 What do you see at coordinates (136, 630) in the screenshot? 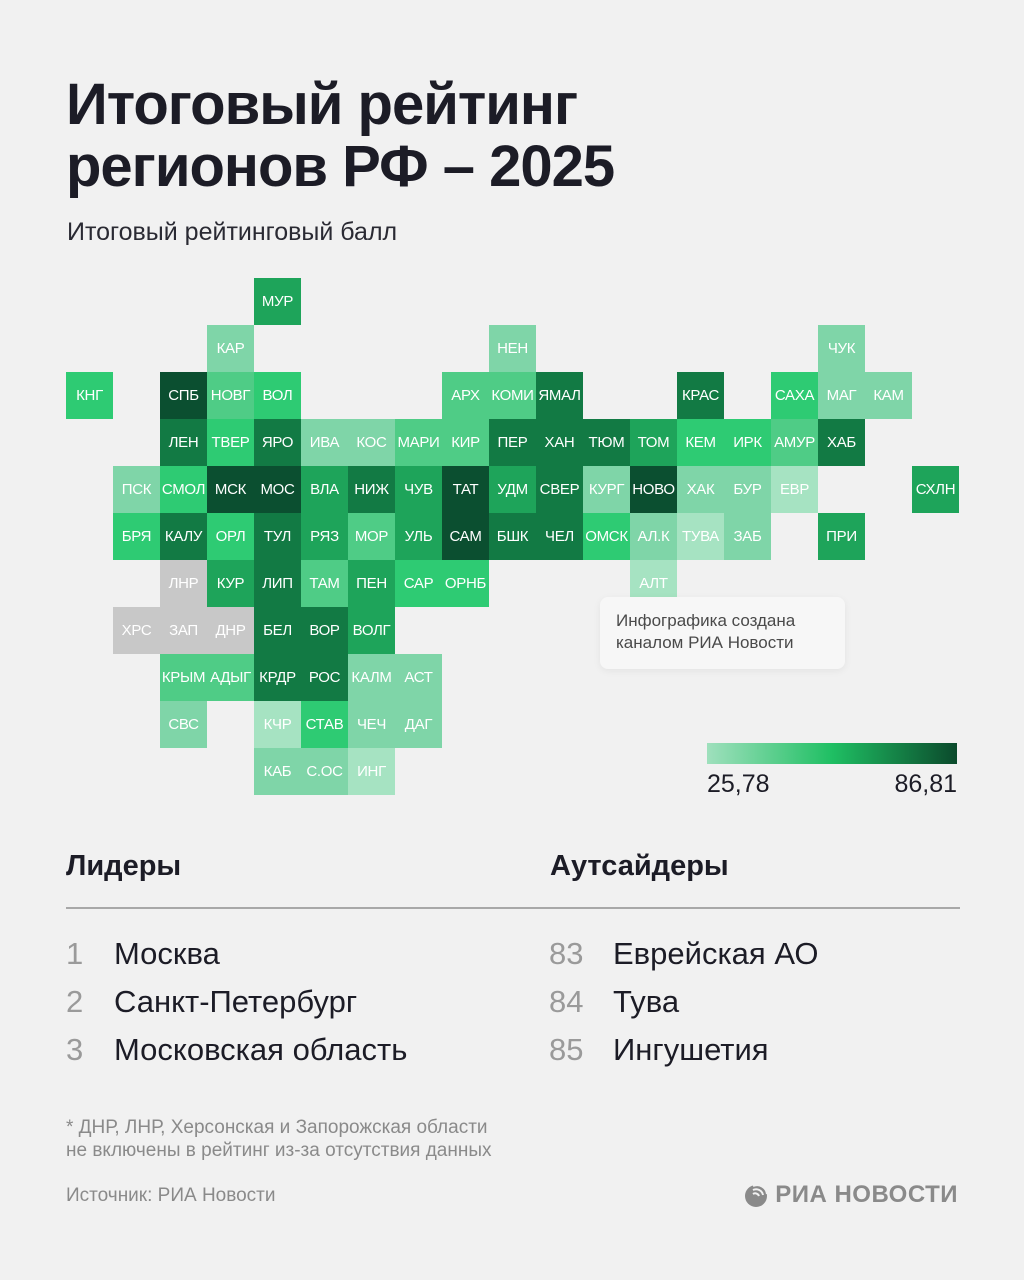
I see `region-tile: ХРС` at bounding box center [136, 630].